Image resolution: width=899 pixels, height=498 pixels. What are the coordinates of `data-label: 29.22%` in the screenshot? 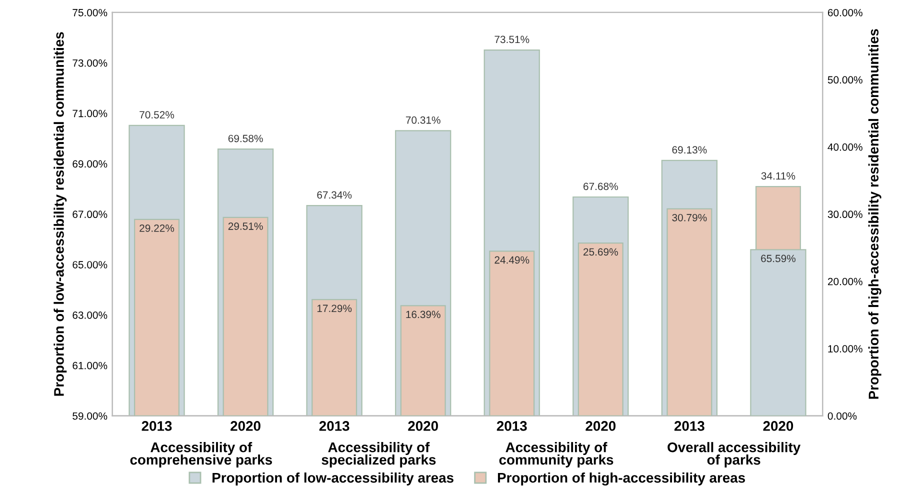 It's located at (157, 228).